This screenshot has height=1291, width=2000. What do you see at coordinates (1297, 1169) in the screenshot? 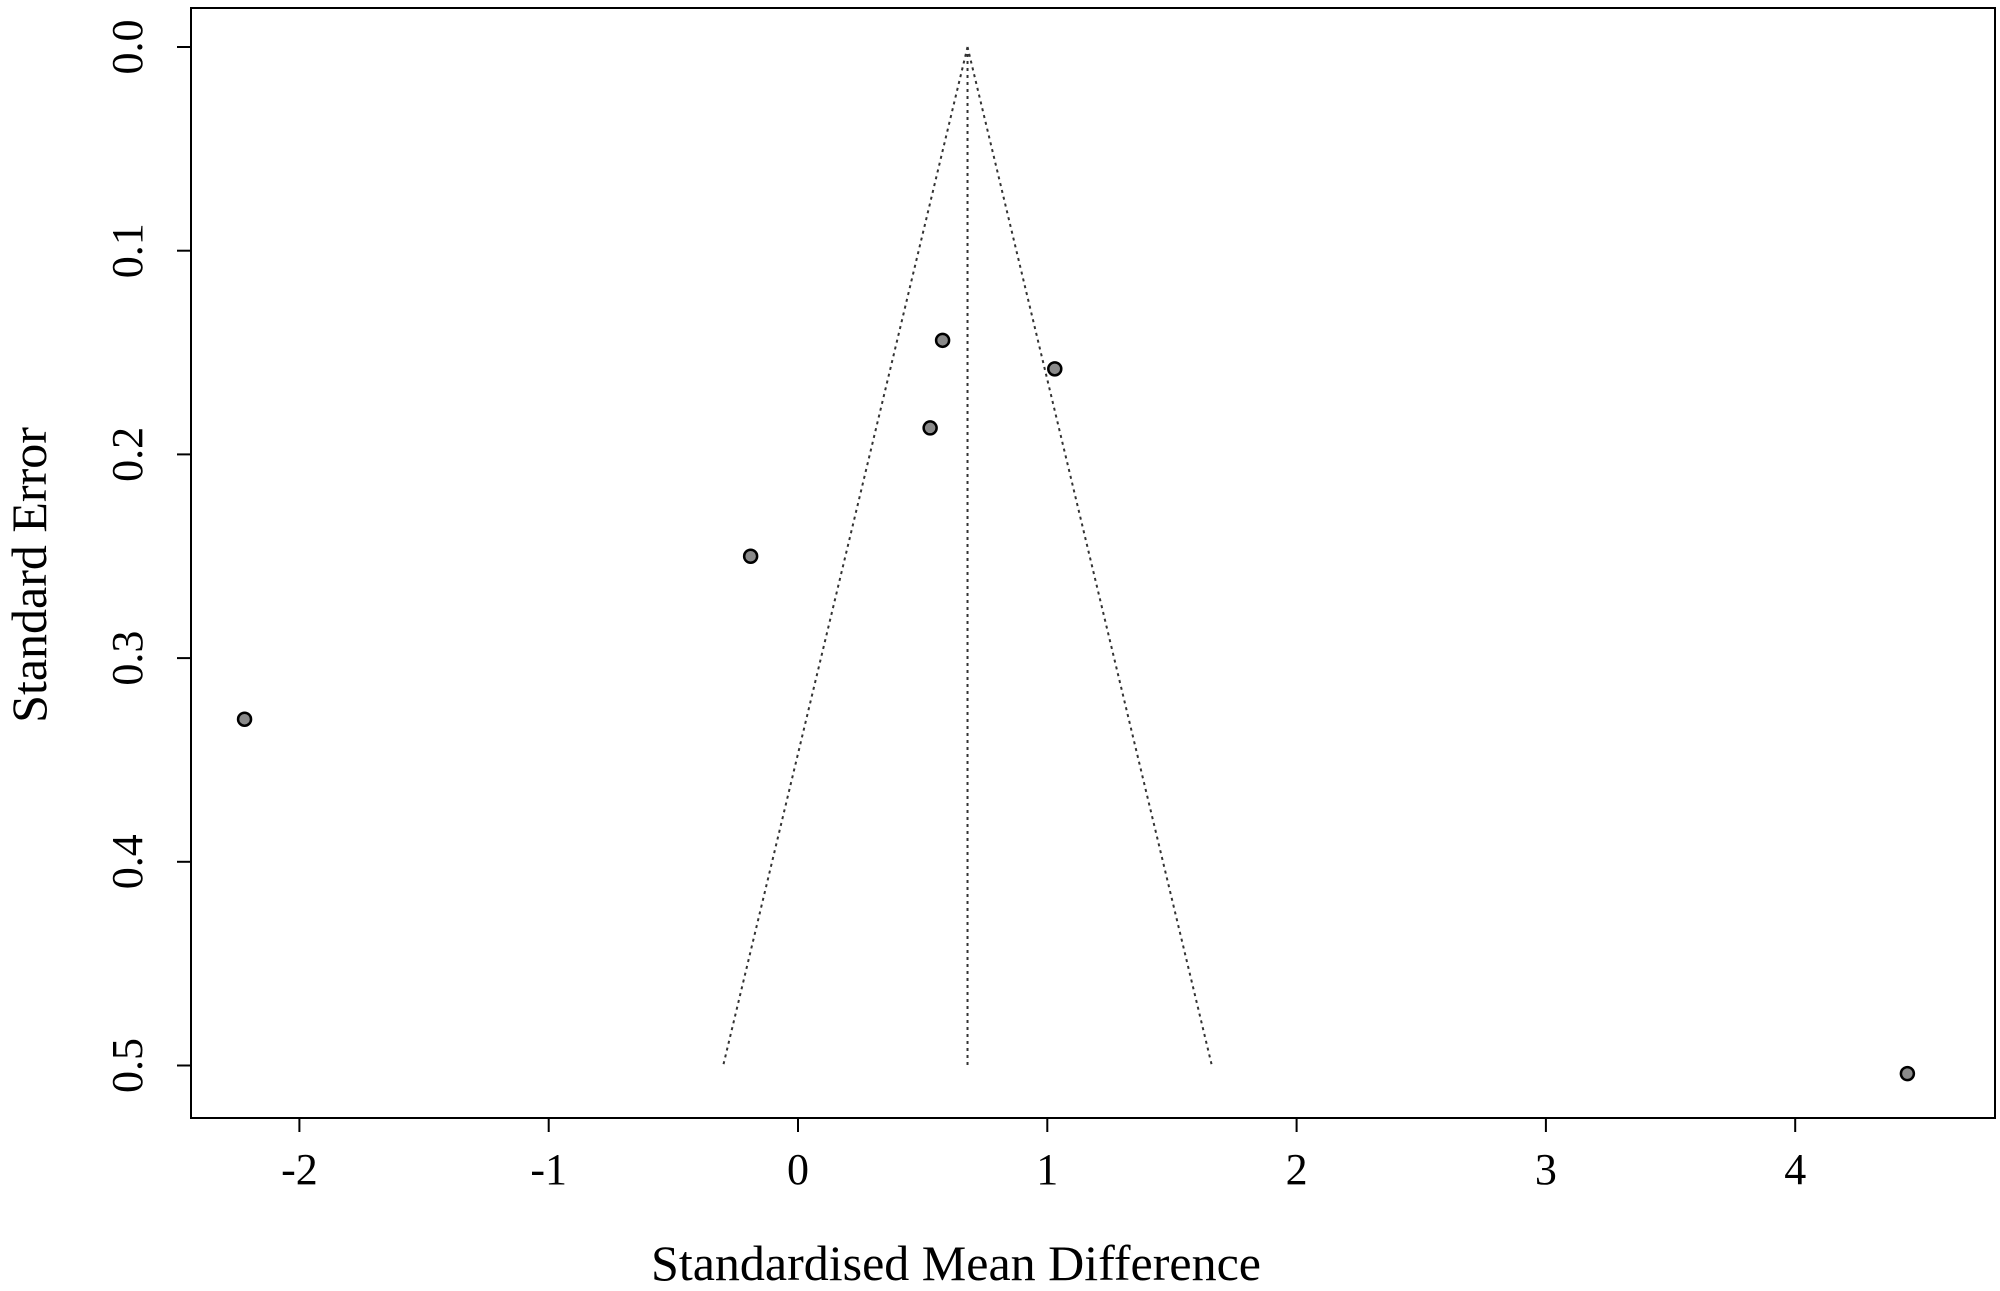
I see `x-tick-label: 2` at bounding box center [1297, 1169].